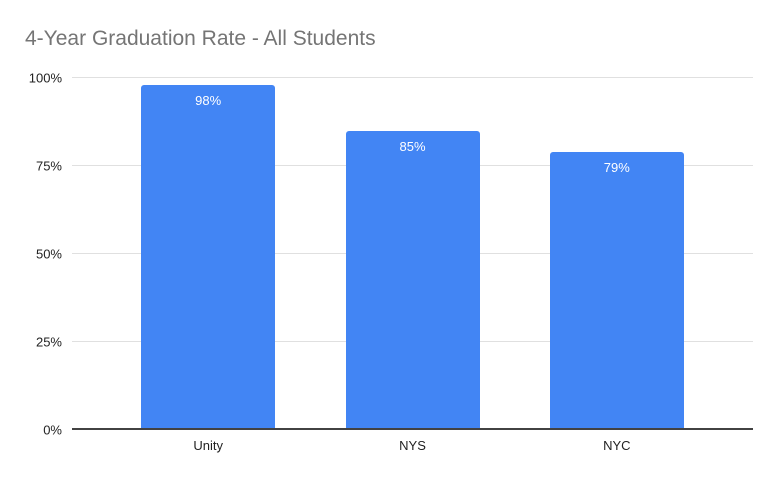 This screenshot has height=480, width=776. I want to click on x-category-label: NYS, so click(412, 445).